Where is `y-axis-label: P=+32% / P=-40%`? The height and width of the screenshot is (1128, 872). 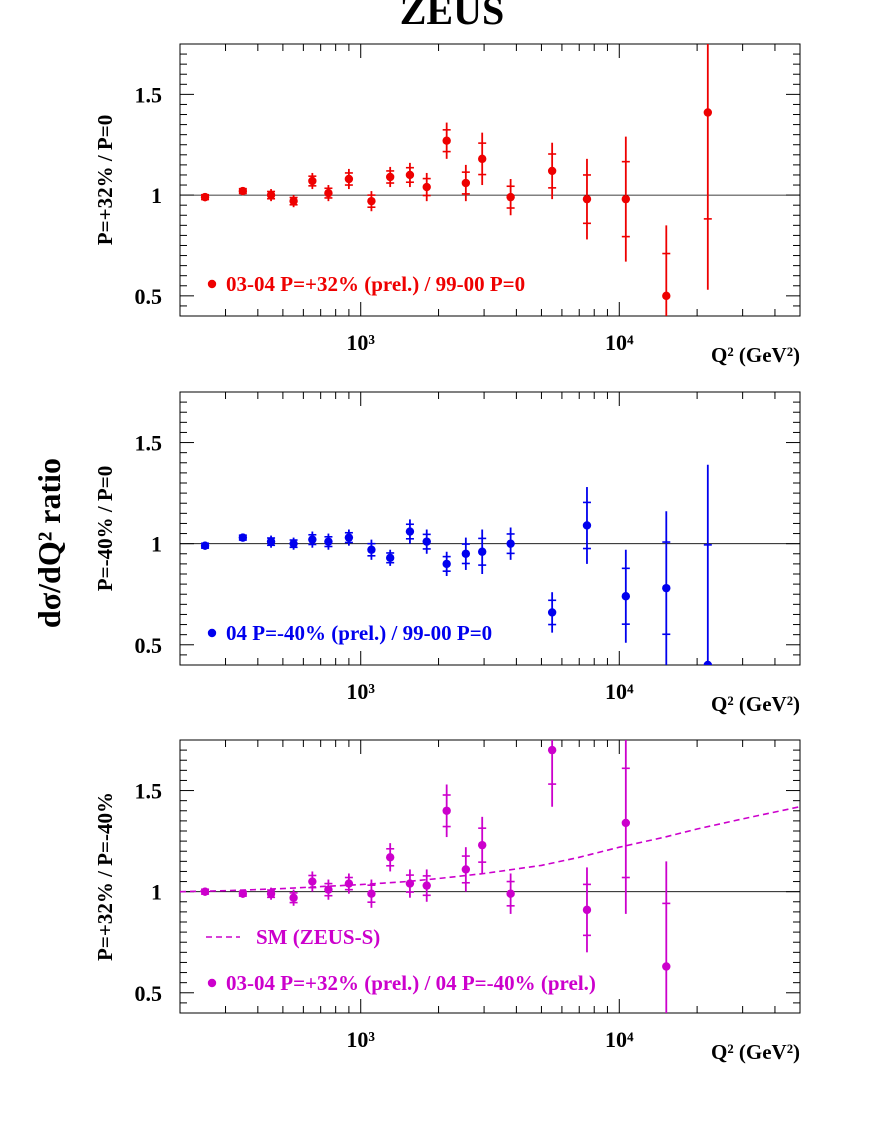 y-axis-label: P=+32% / P=-40% is located at coordinates (105, 876).